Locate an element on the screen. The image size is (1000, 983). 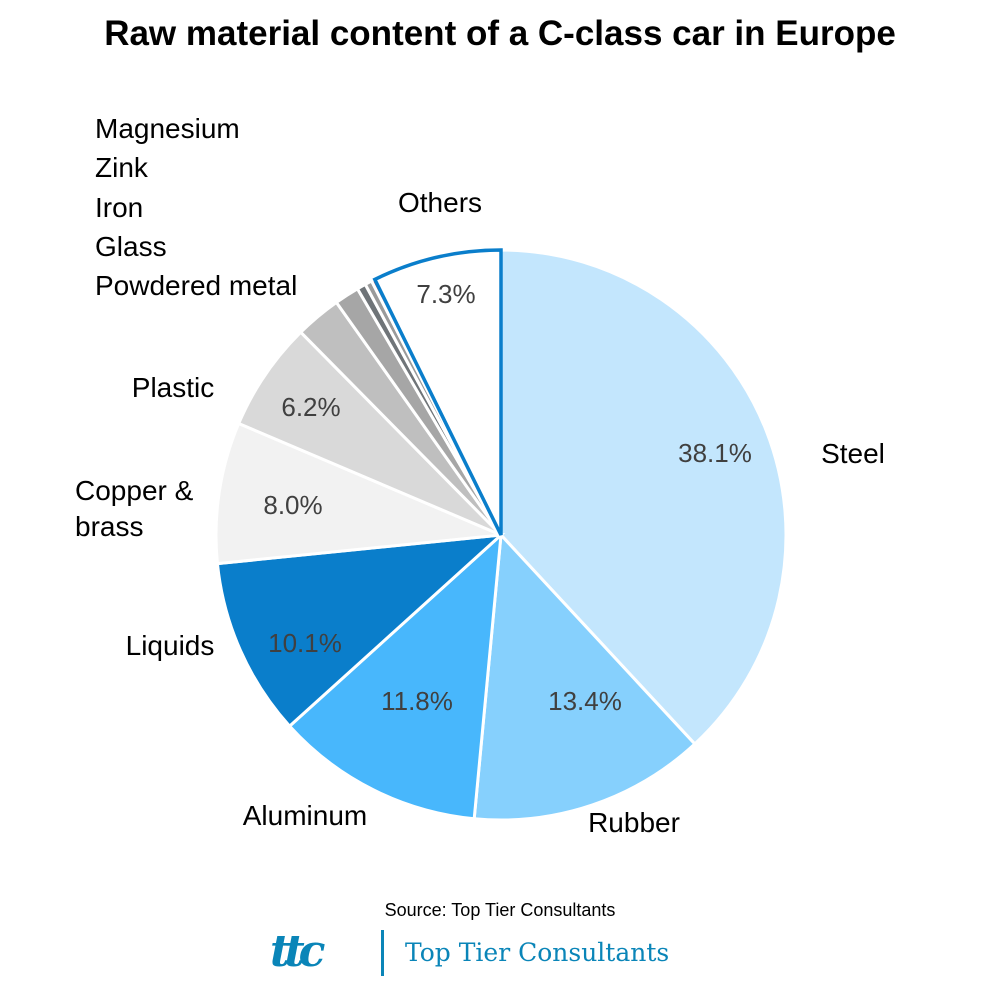
category-label-magnesium: Magnesium is located at coordinates (167, 128).